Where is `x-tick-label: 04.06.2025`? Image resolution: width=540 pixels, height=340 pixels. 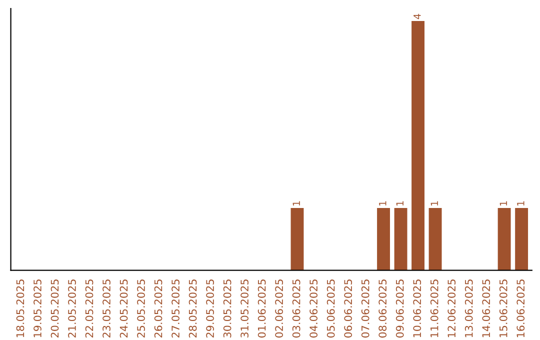
x-tick-label: 04.06.2025 is located at coordinates (314, 309).